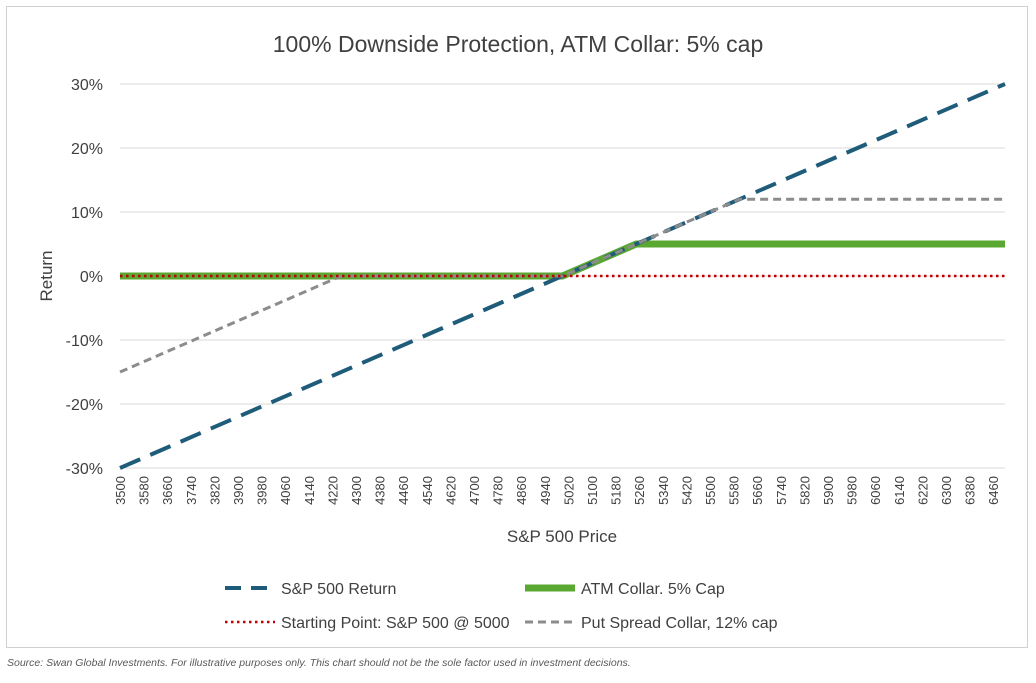 This screenshot has height=683, width=1036. Describe the element at coordinates (993, 490) in the screenshot. I see `x-tick-label: 6460` at that location.